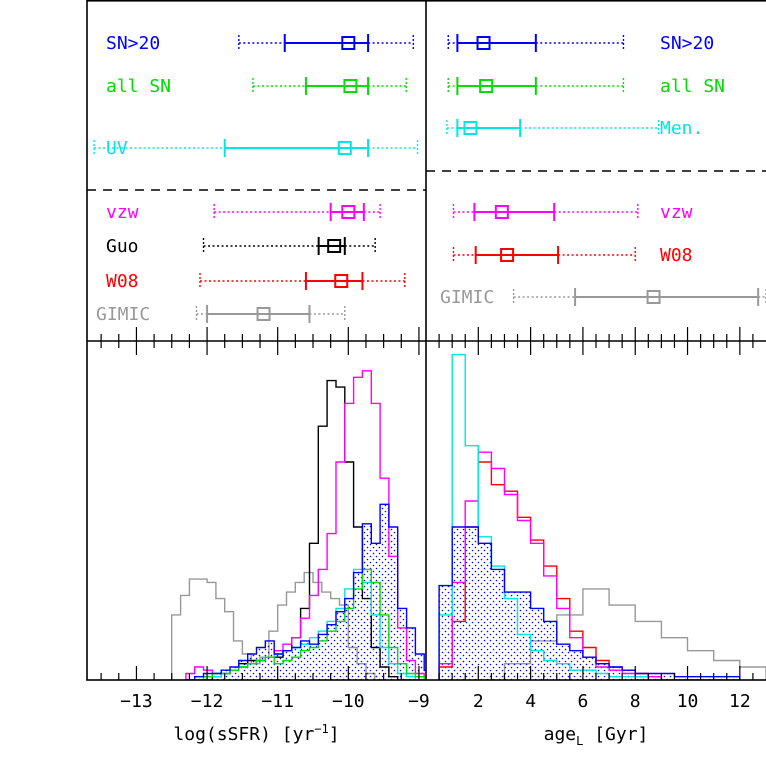 The width and height of the screenshot is (766, 766). What do you see at coordinates (530, 701) in the screenshot?
I see `xtick-label: 4` at bounding box center [530, 701].